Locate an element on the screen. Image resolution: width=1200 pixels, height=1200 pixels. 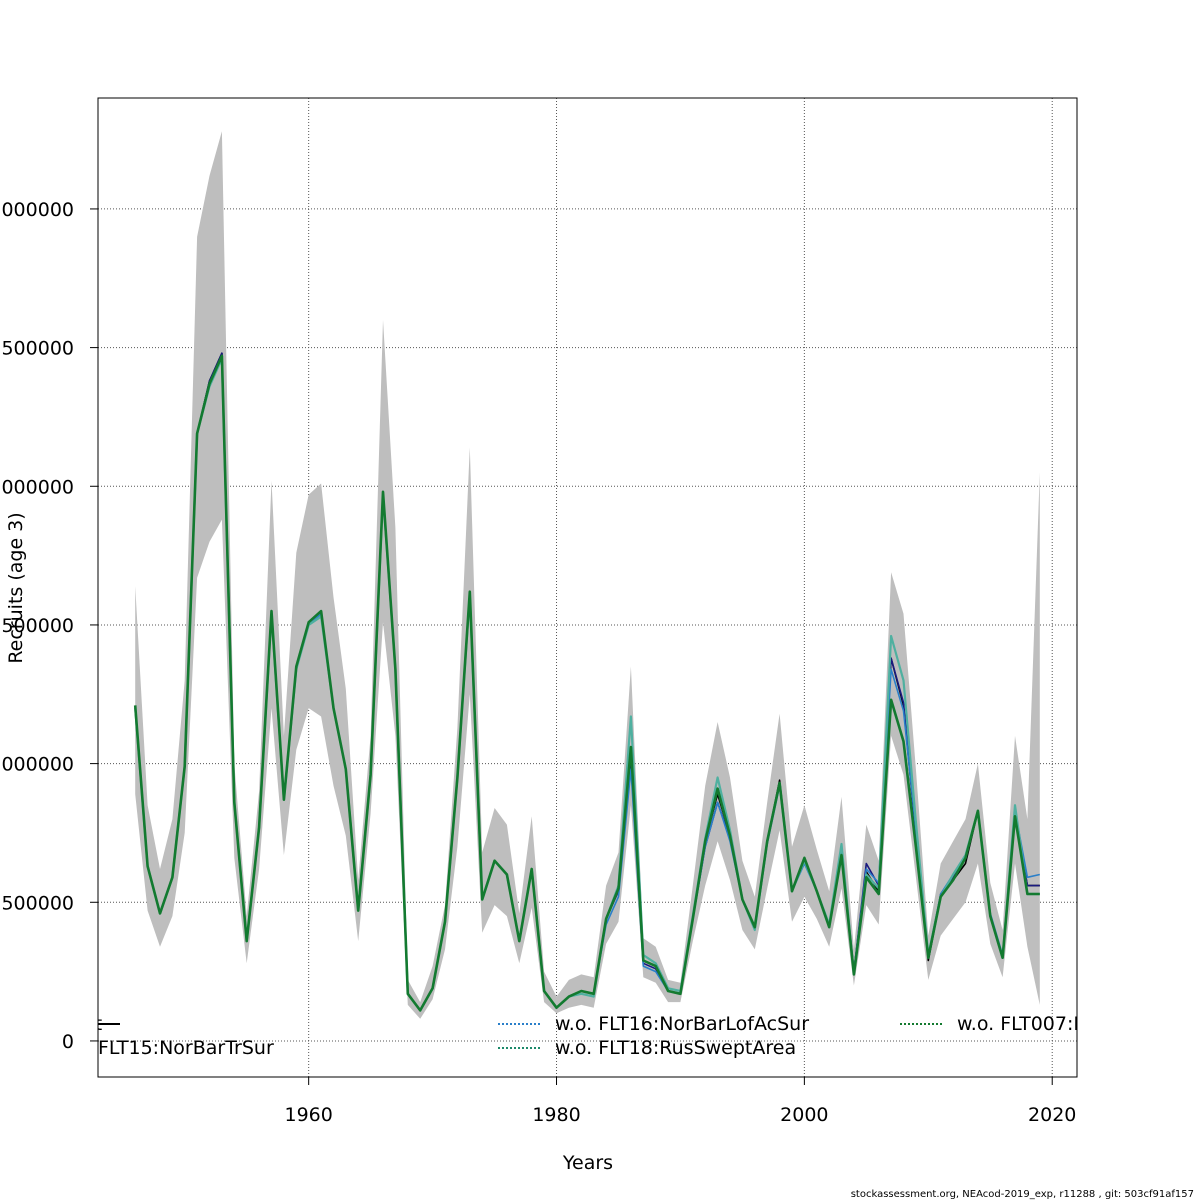
x-tick-label: 1980 is located at coordinates (556, 1115).